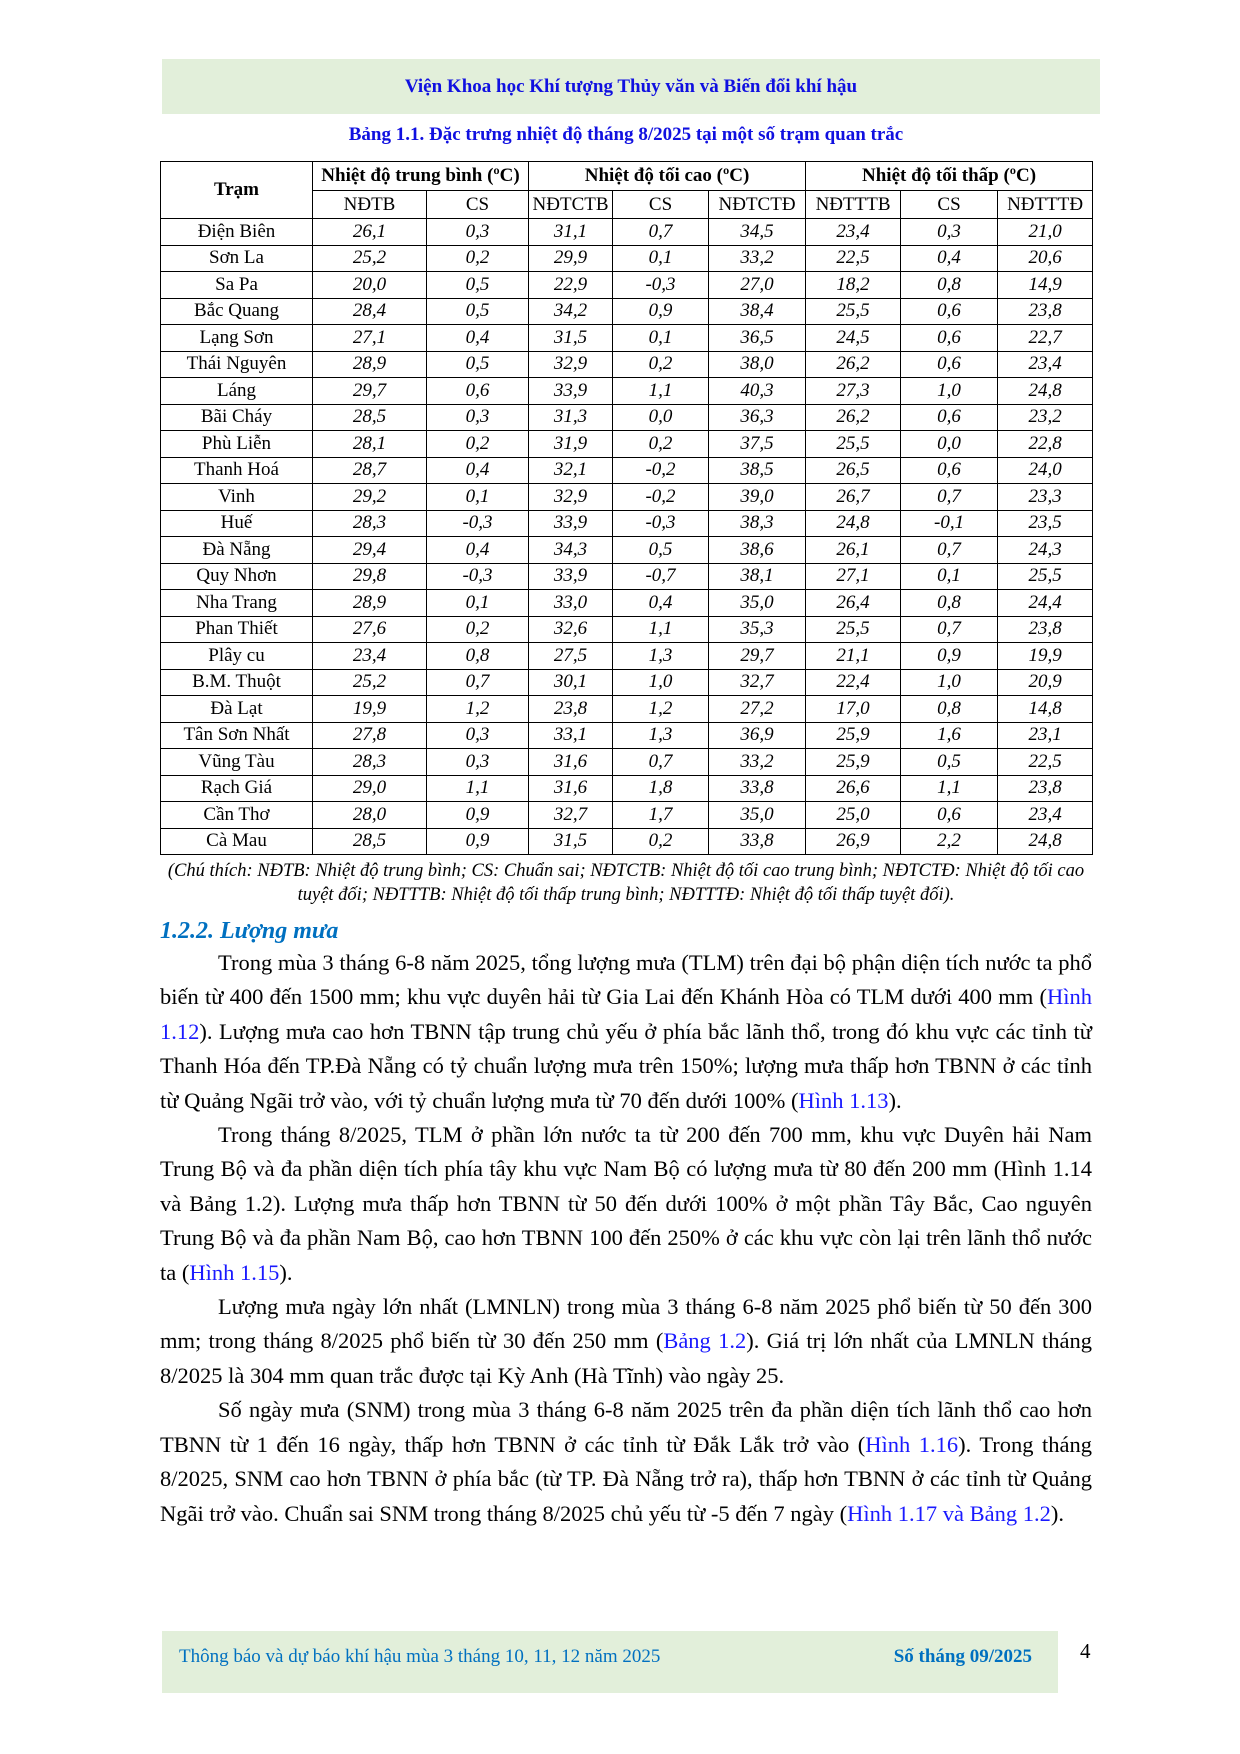 The height and width of the screenshot is (1754, 1240). Describe the element at coordinates (236, 735) in the screenshot. I see `station-name: Tân Sơn Nhất` at that location.